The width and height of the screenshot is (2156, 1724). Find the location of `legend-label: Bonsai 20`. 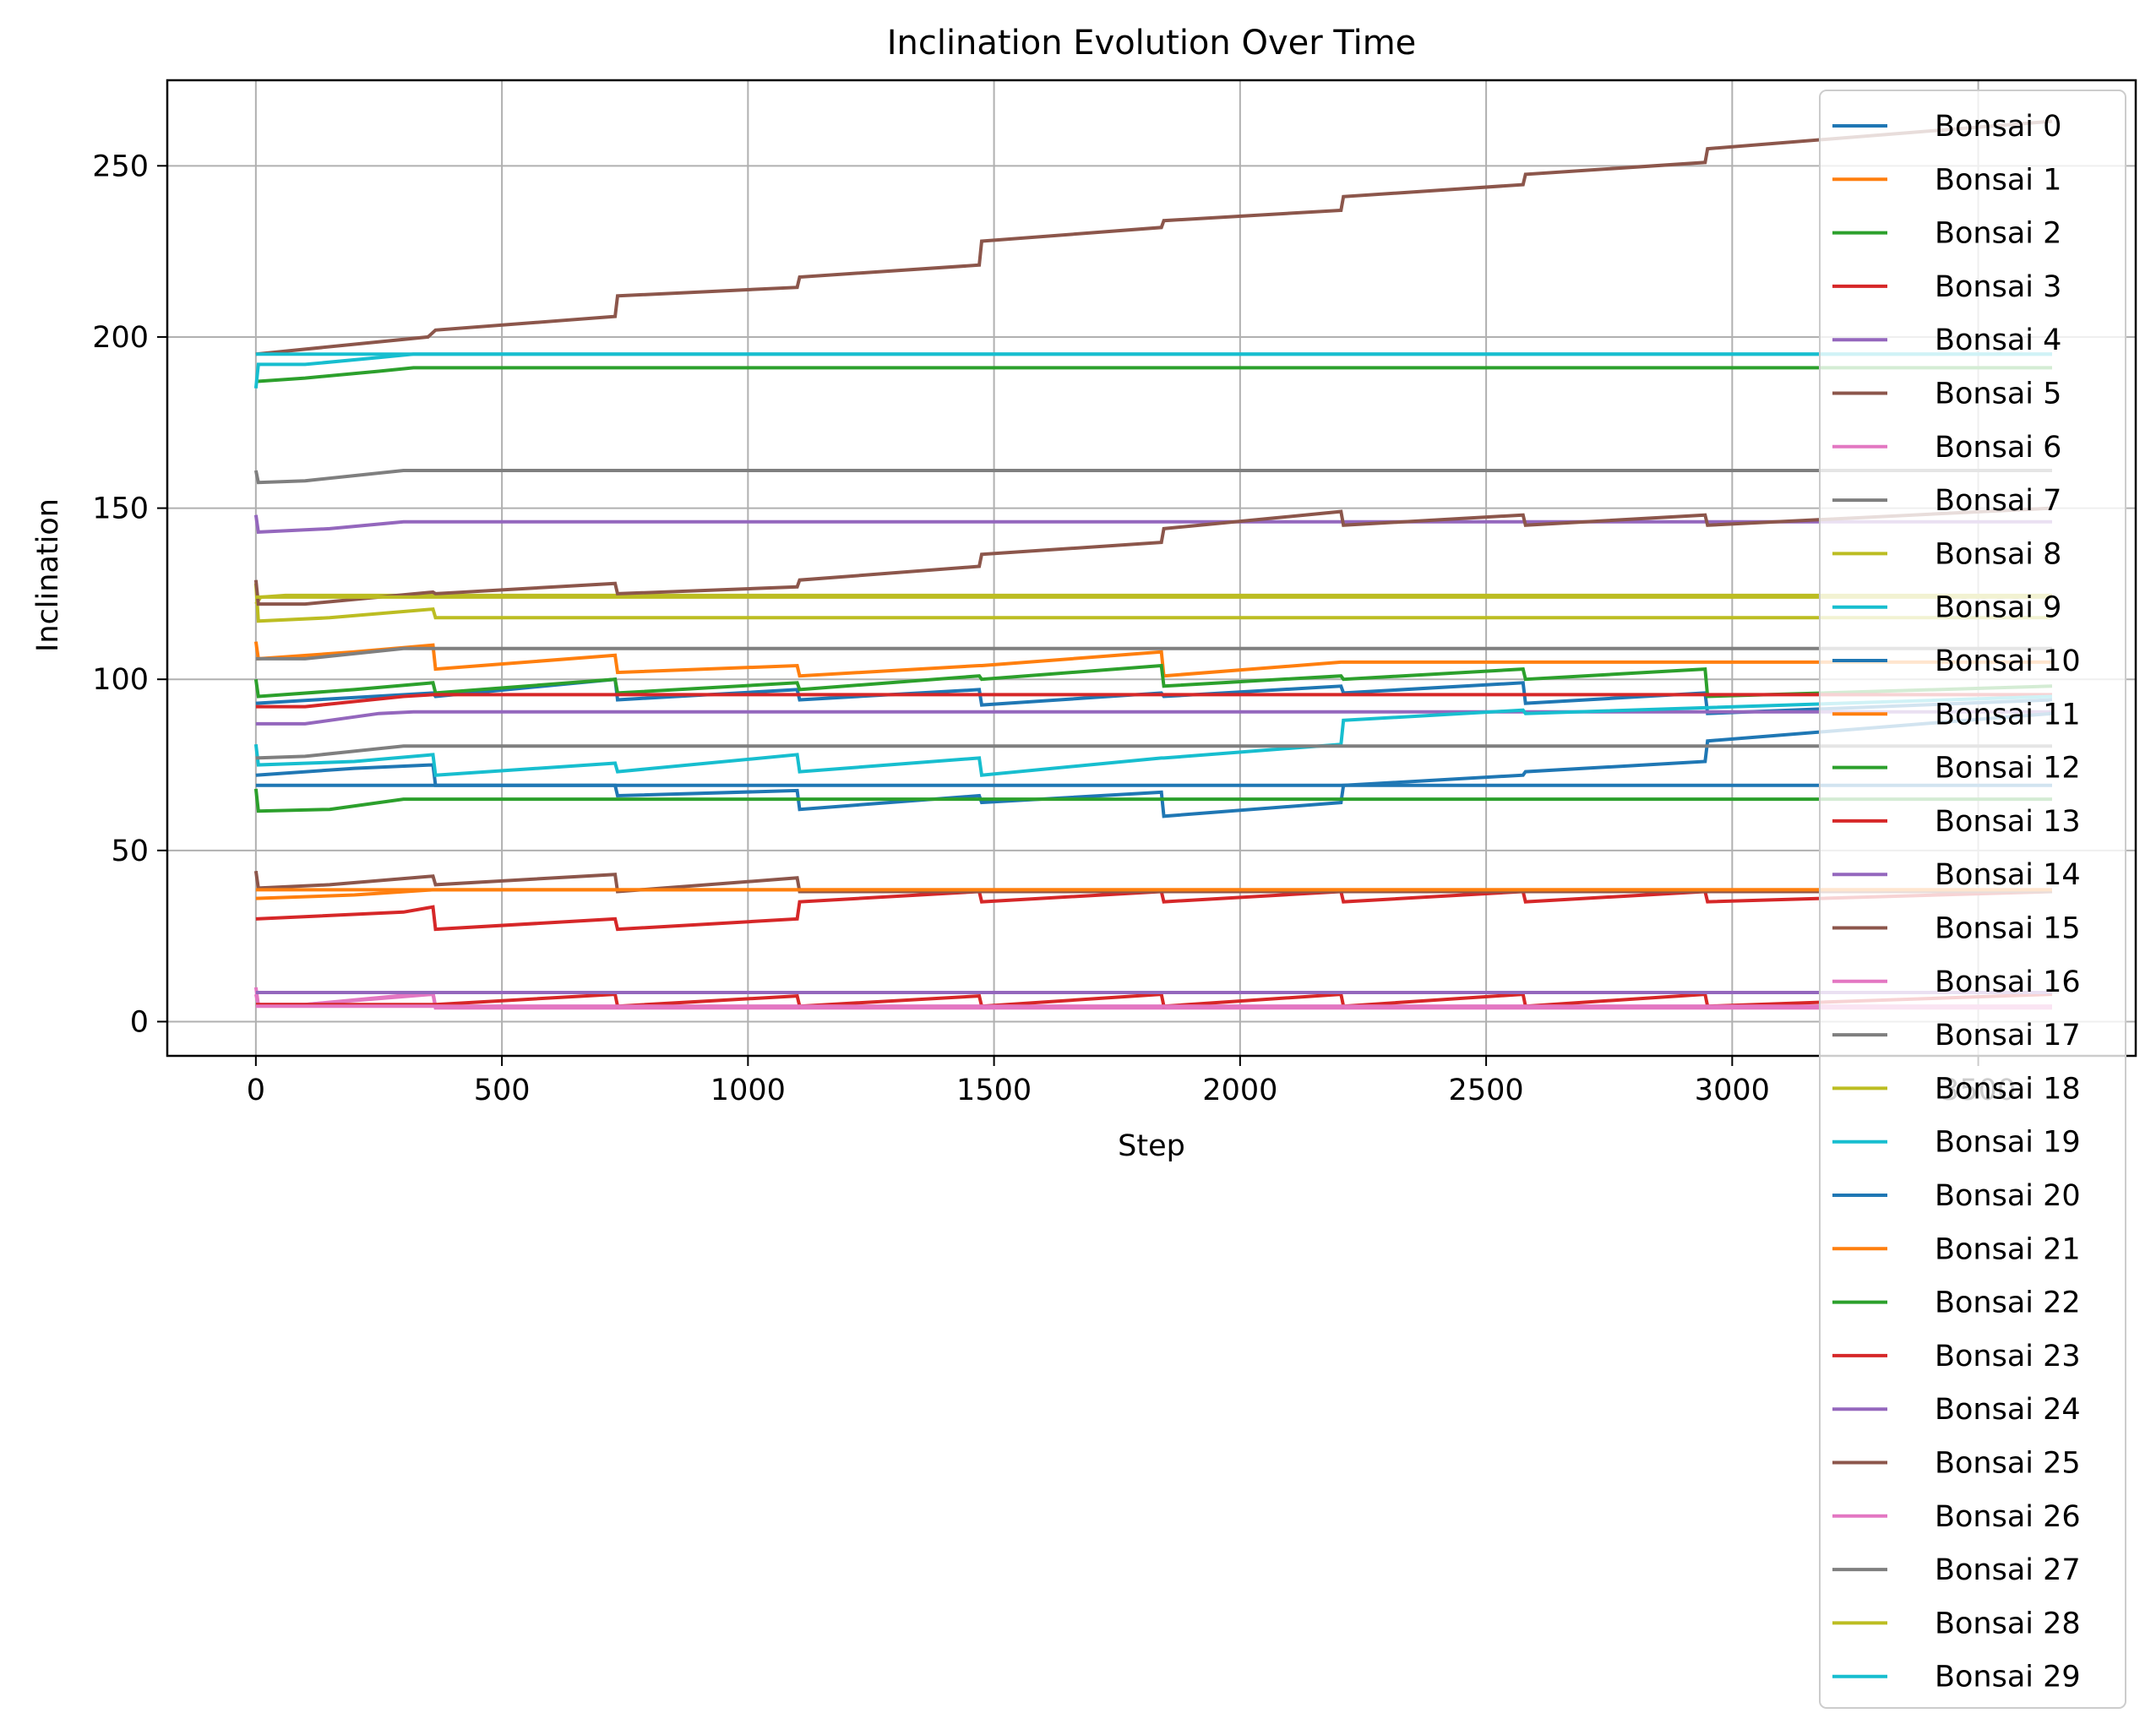

legend-label: Bonsai 20 is located at coordinates (2008, 1196).